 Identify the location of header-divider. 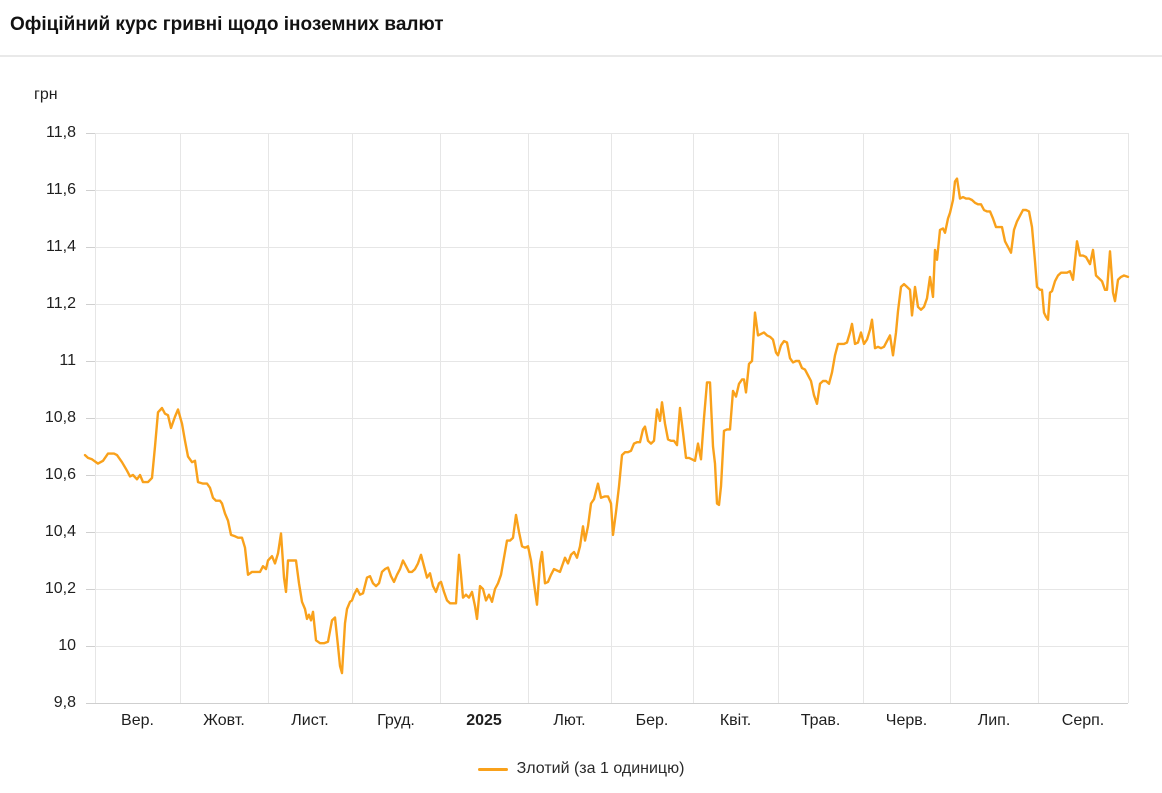
(581, 56).